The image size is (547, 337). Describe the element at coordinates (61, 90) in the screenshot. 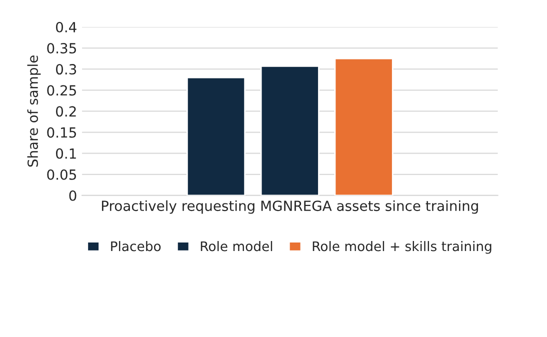

I see `y-tick-label: 0.25` at that location.